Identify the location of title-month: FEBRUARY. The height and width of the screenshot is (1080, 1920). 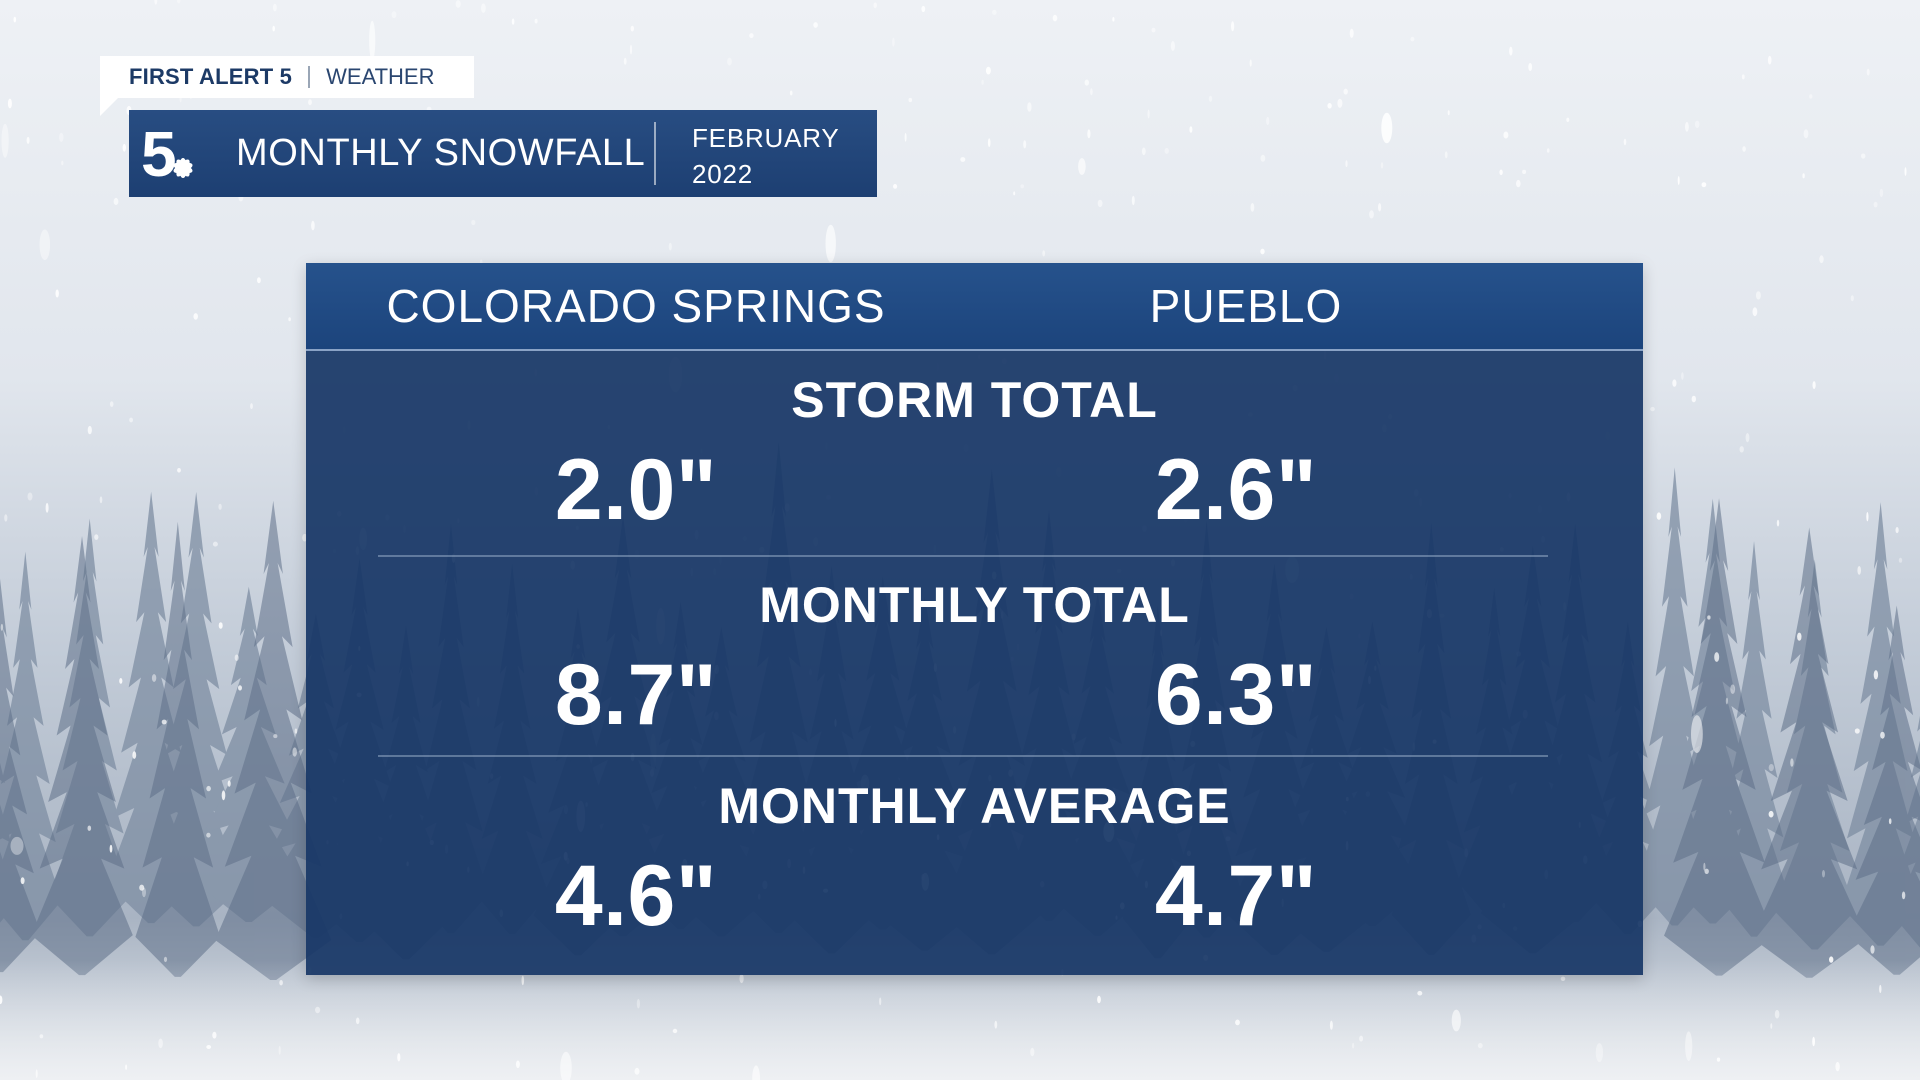
(766, 138).